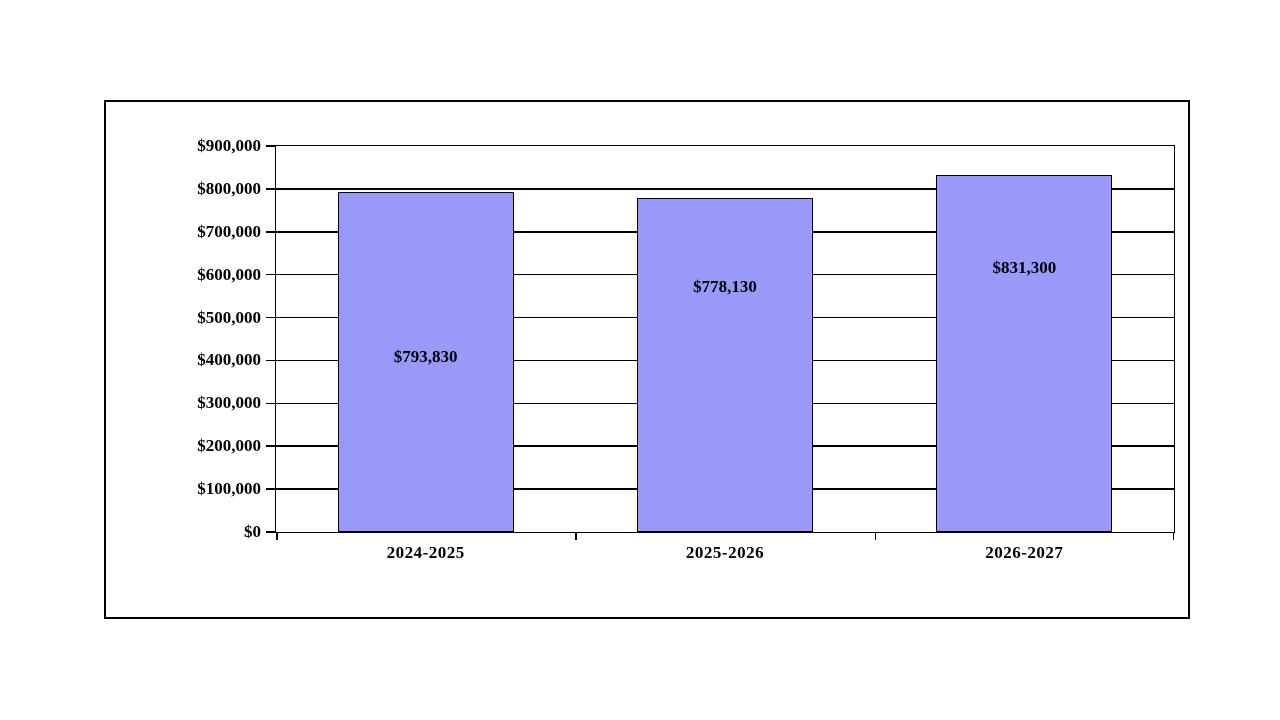 The image size is (1280, 720). Describe the element at coordinates (725, 189) in the screenshot. I see `gridline` at that location.